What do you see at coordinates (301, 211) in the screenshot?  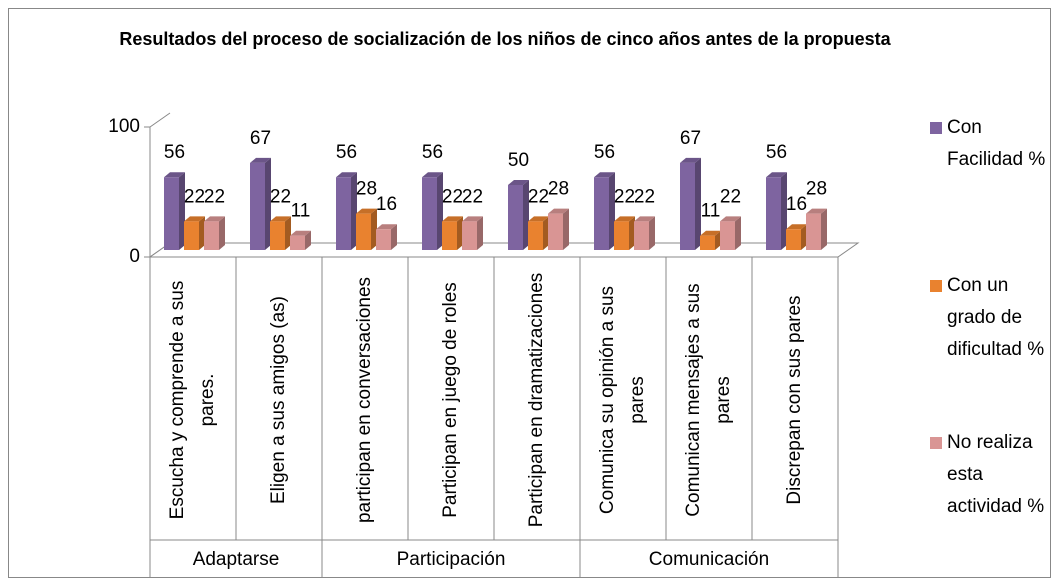 I see `data-label: 11` at bounding box center [301, 211].